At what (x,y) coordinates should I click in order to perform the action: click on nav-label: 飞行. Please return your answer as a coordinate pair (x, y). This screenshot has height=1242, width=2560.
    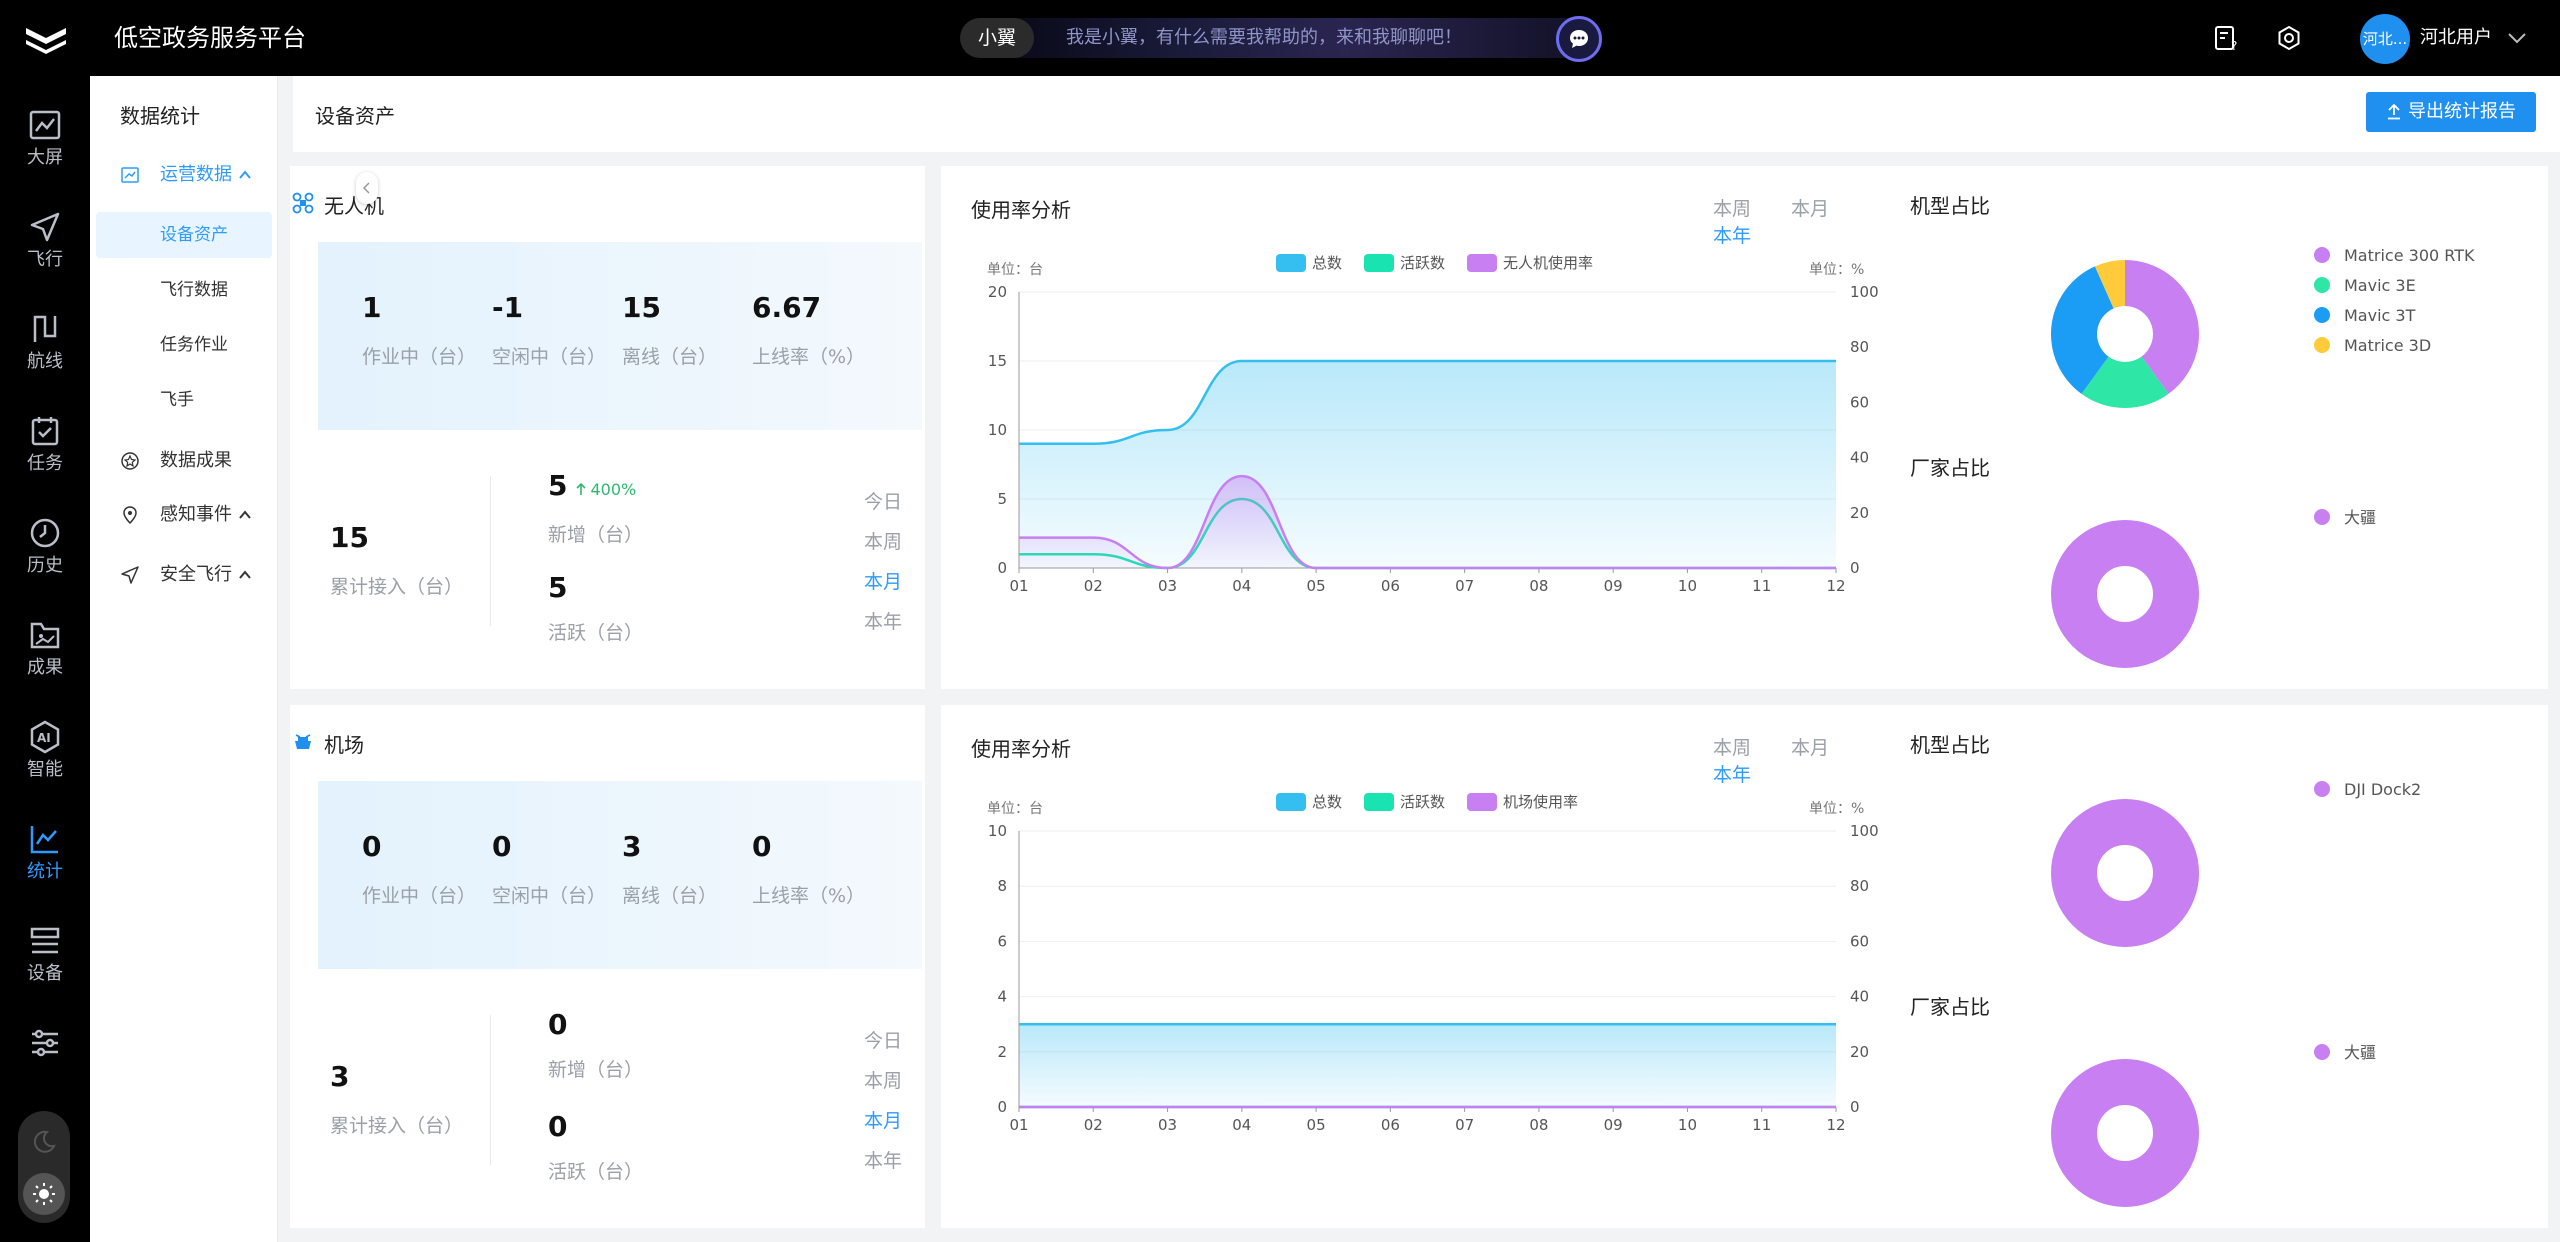
    Looking at the image, I should click on (45, 259).